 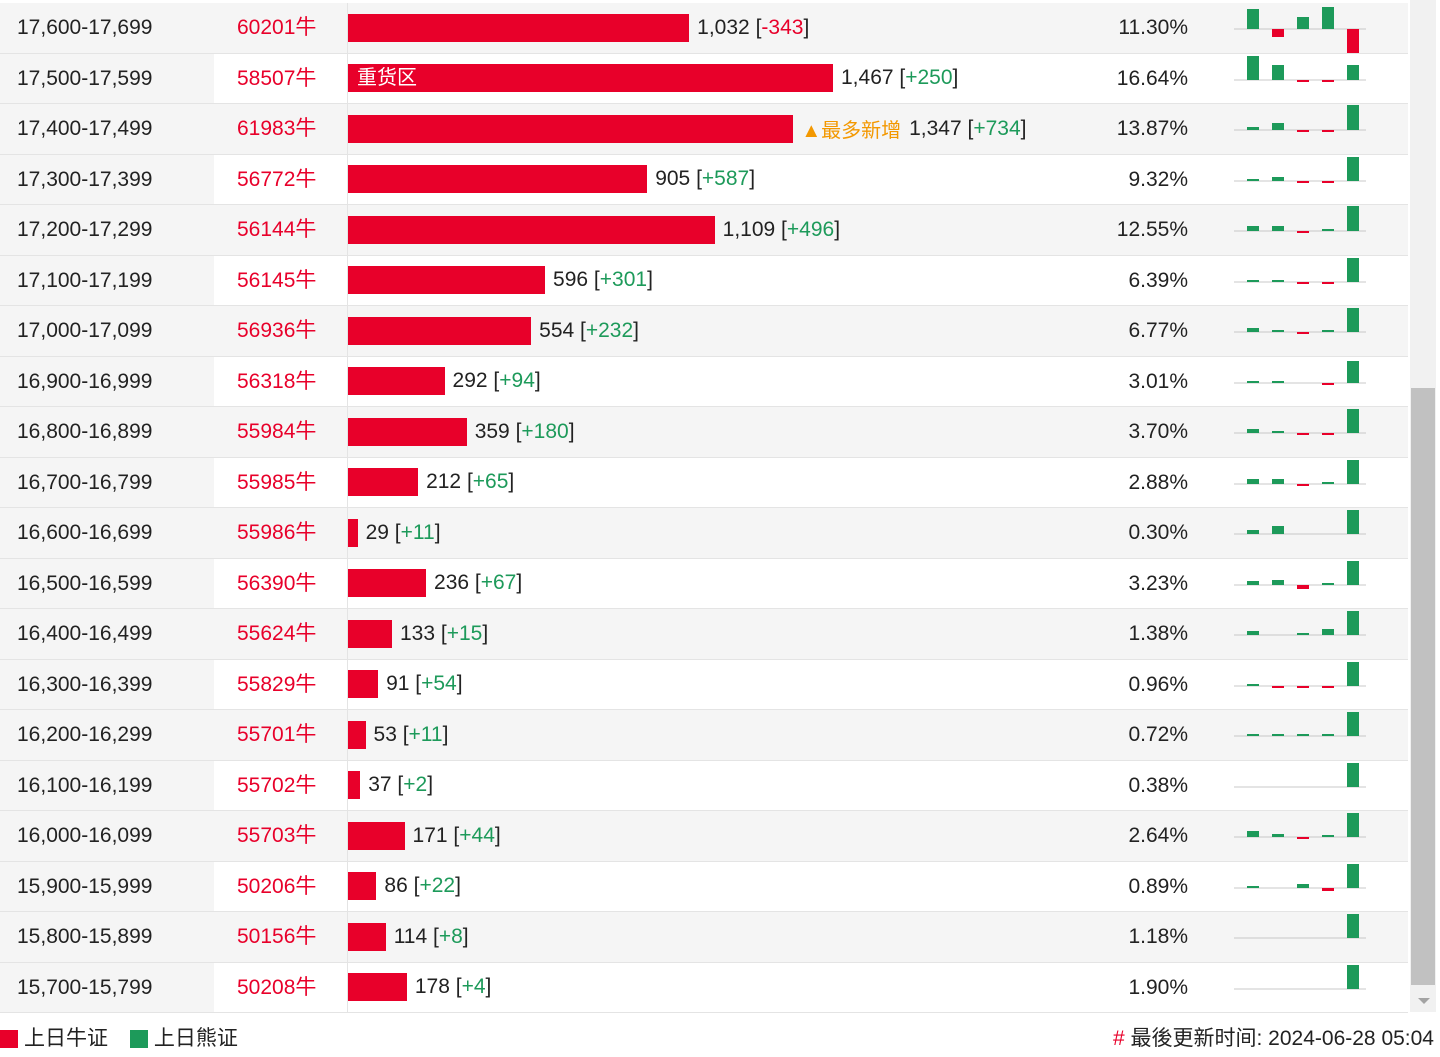 I want to click on scroll-down-arrow-icon, so click(x=1424, y=1001).